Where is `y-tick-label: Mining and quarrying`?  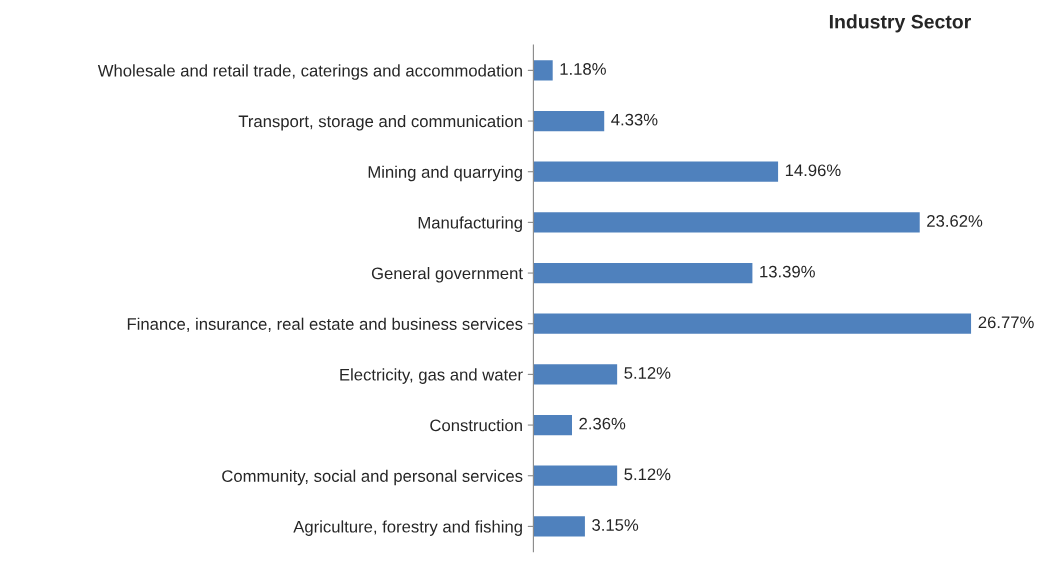 y-tick-label: Mining and quarrying is located at coordinates (445, 173).